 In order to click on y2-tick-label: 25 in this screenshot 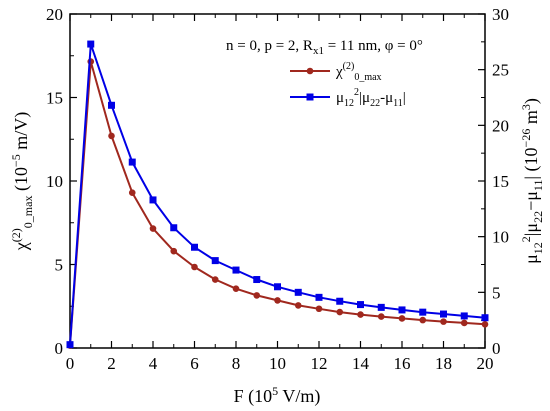, I will do `click(500, 70)`.